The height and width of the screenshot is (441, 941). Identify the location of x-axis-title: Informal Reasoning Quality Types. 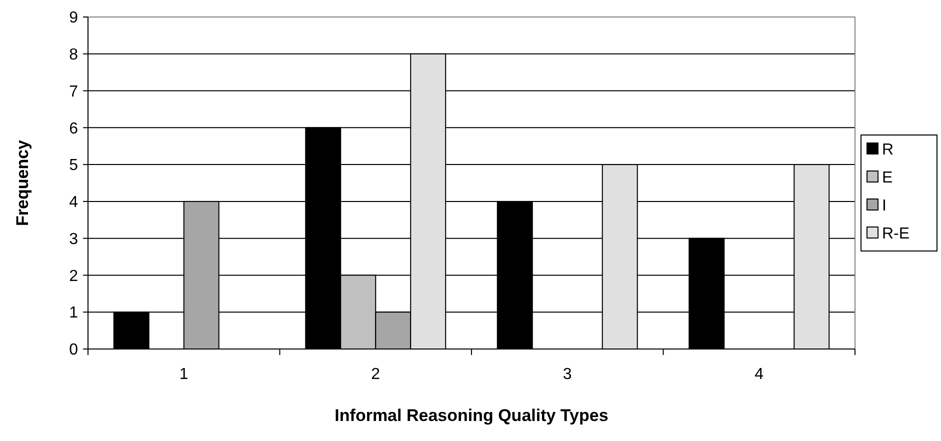
(471, 415).